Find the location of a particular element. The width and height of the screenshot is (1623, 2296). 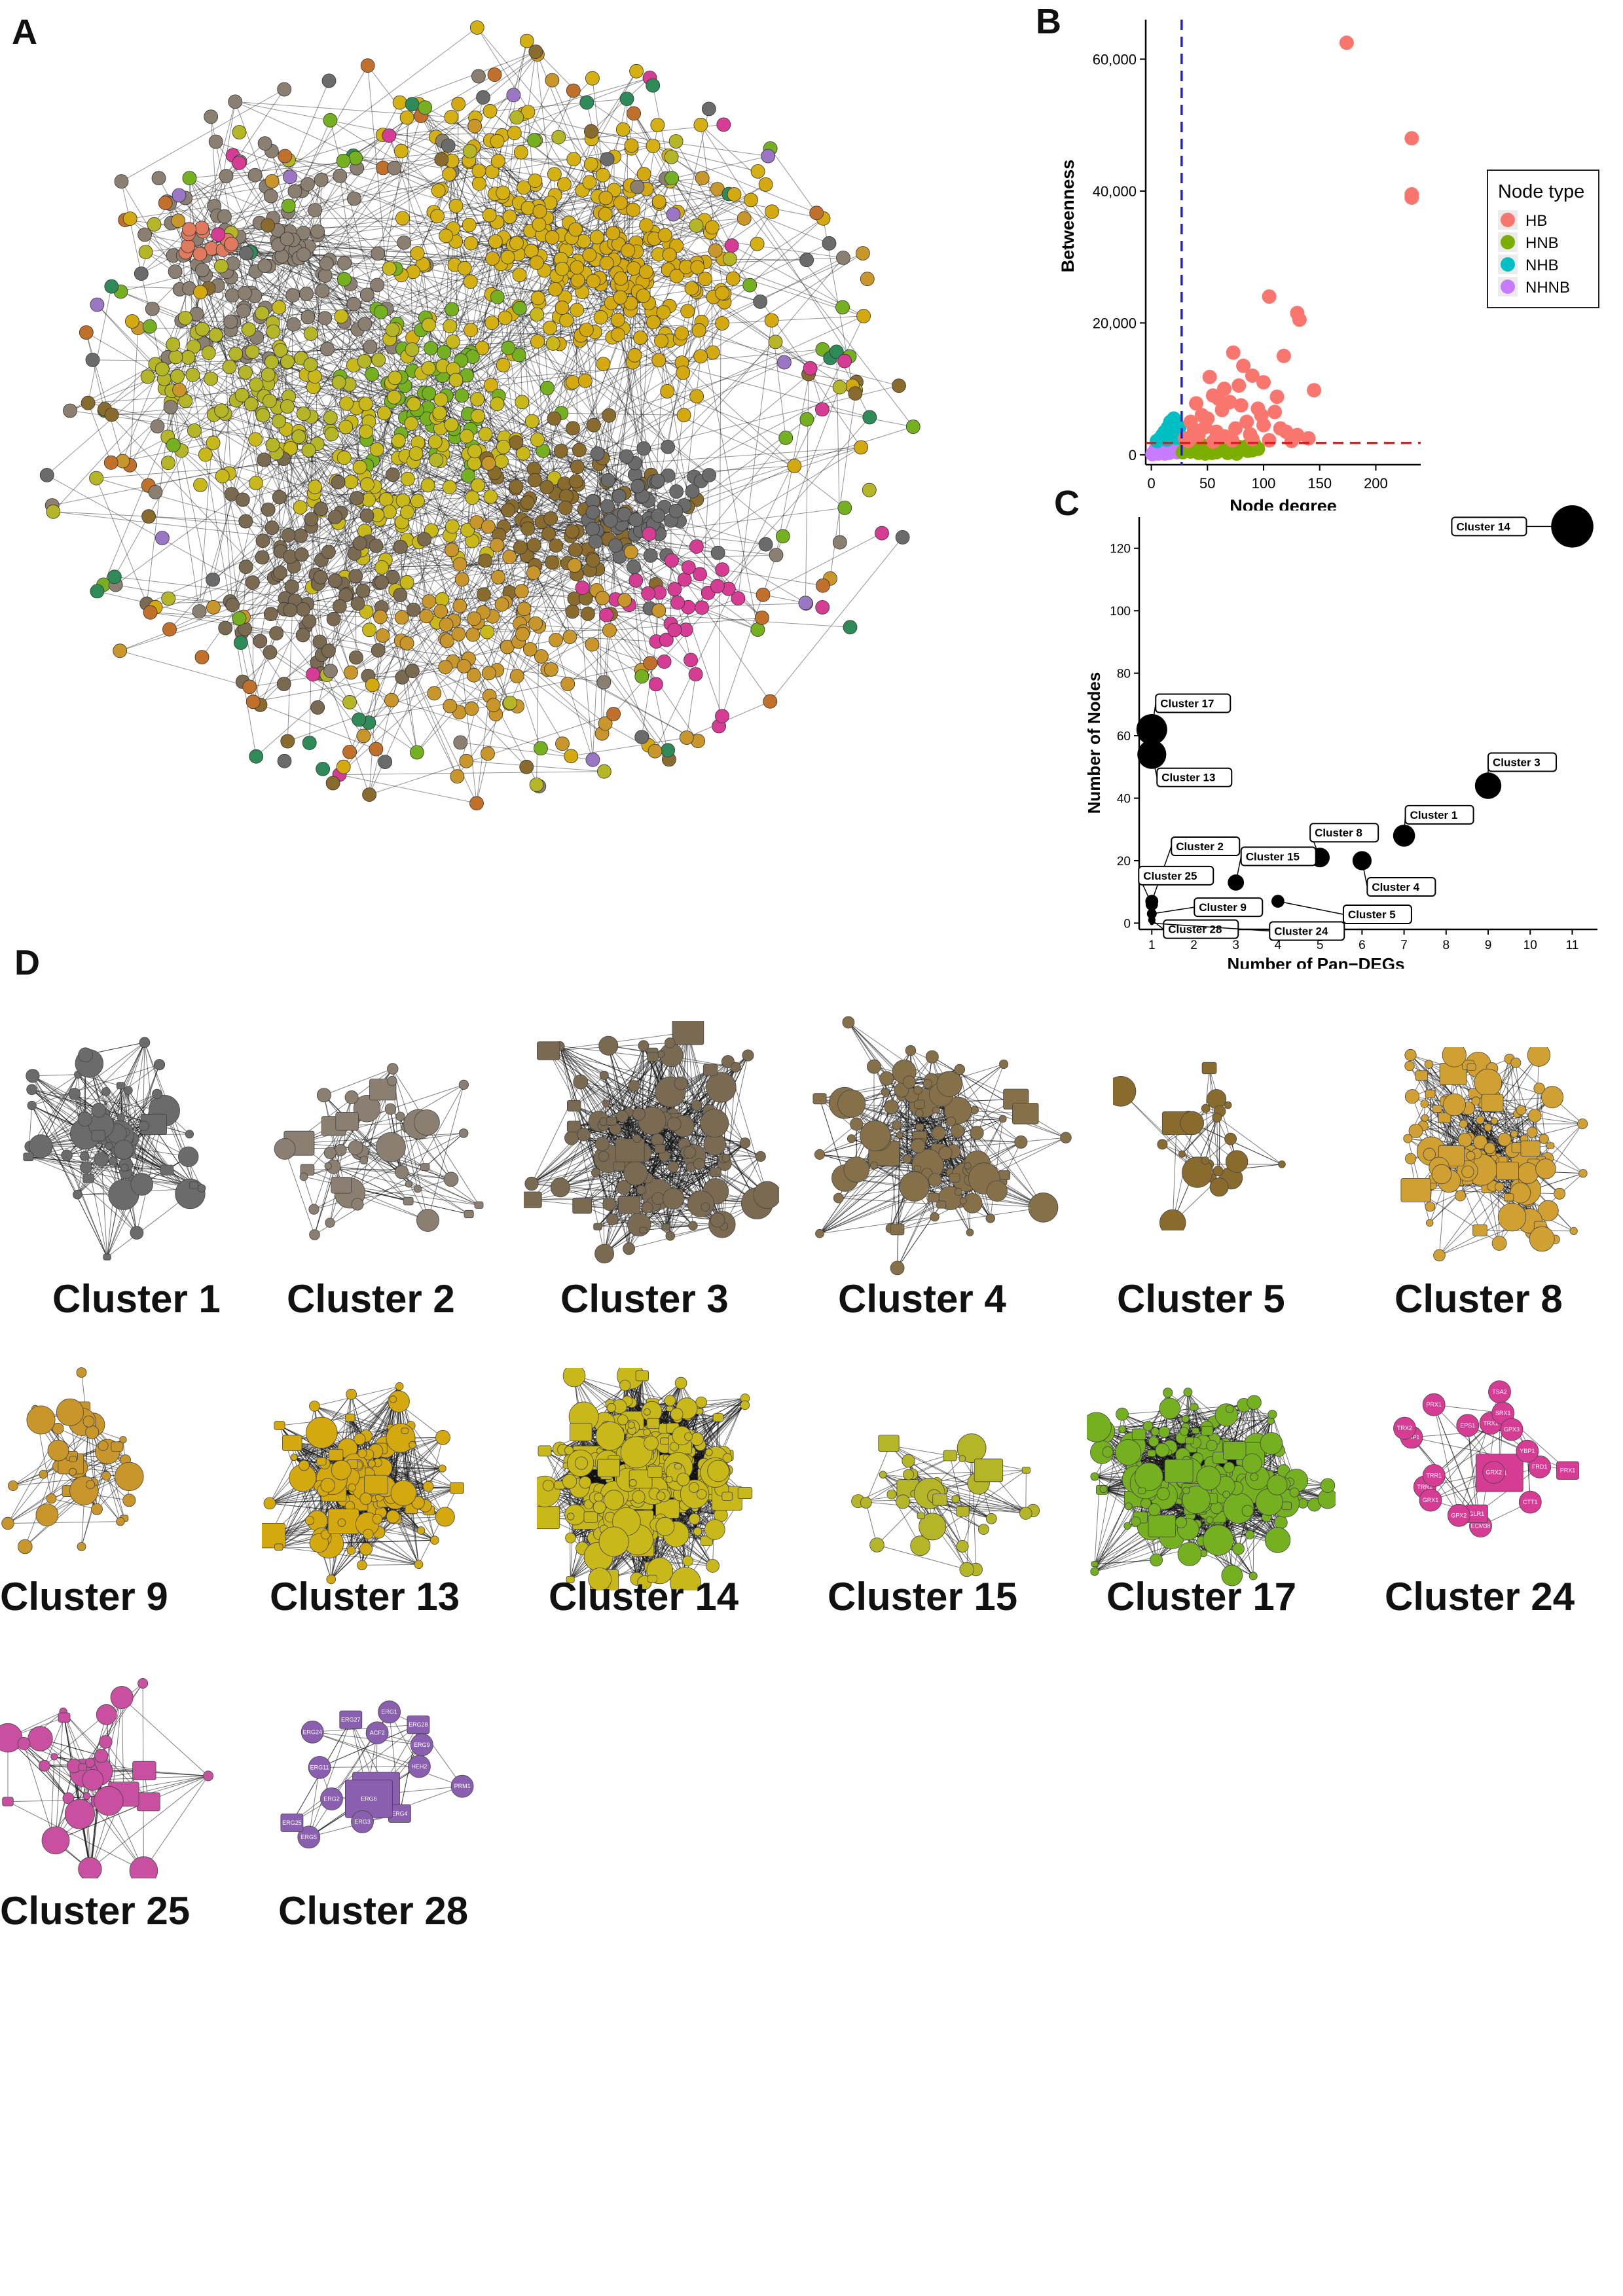

network-edge is located at coordinates (535, 766).